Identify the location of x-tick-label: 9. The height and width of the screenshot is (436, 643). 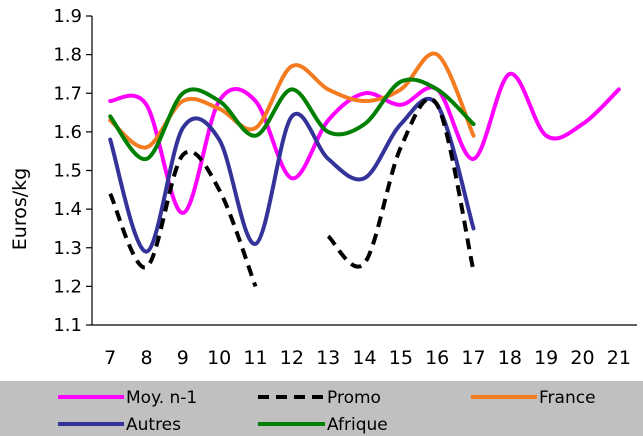
(183, 358).